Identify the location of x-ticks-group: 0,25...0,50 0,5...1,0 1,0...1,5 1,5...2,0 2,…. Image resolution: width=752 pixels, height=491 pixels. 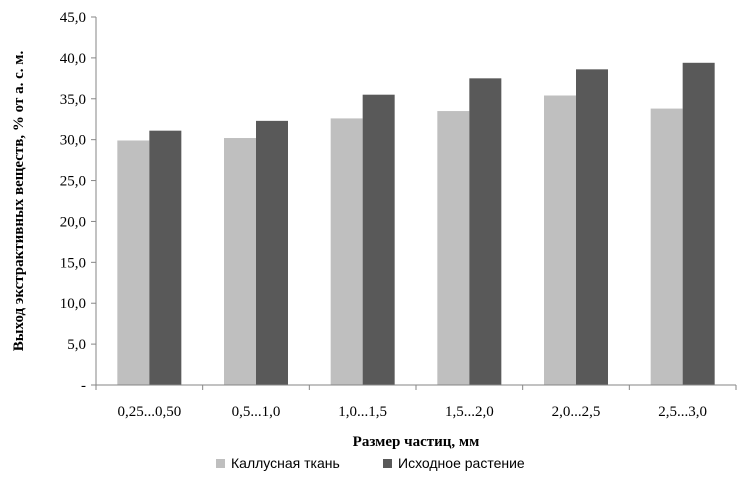
(416, 402).